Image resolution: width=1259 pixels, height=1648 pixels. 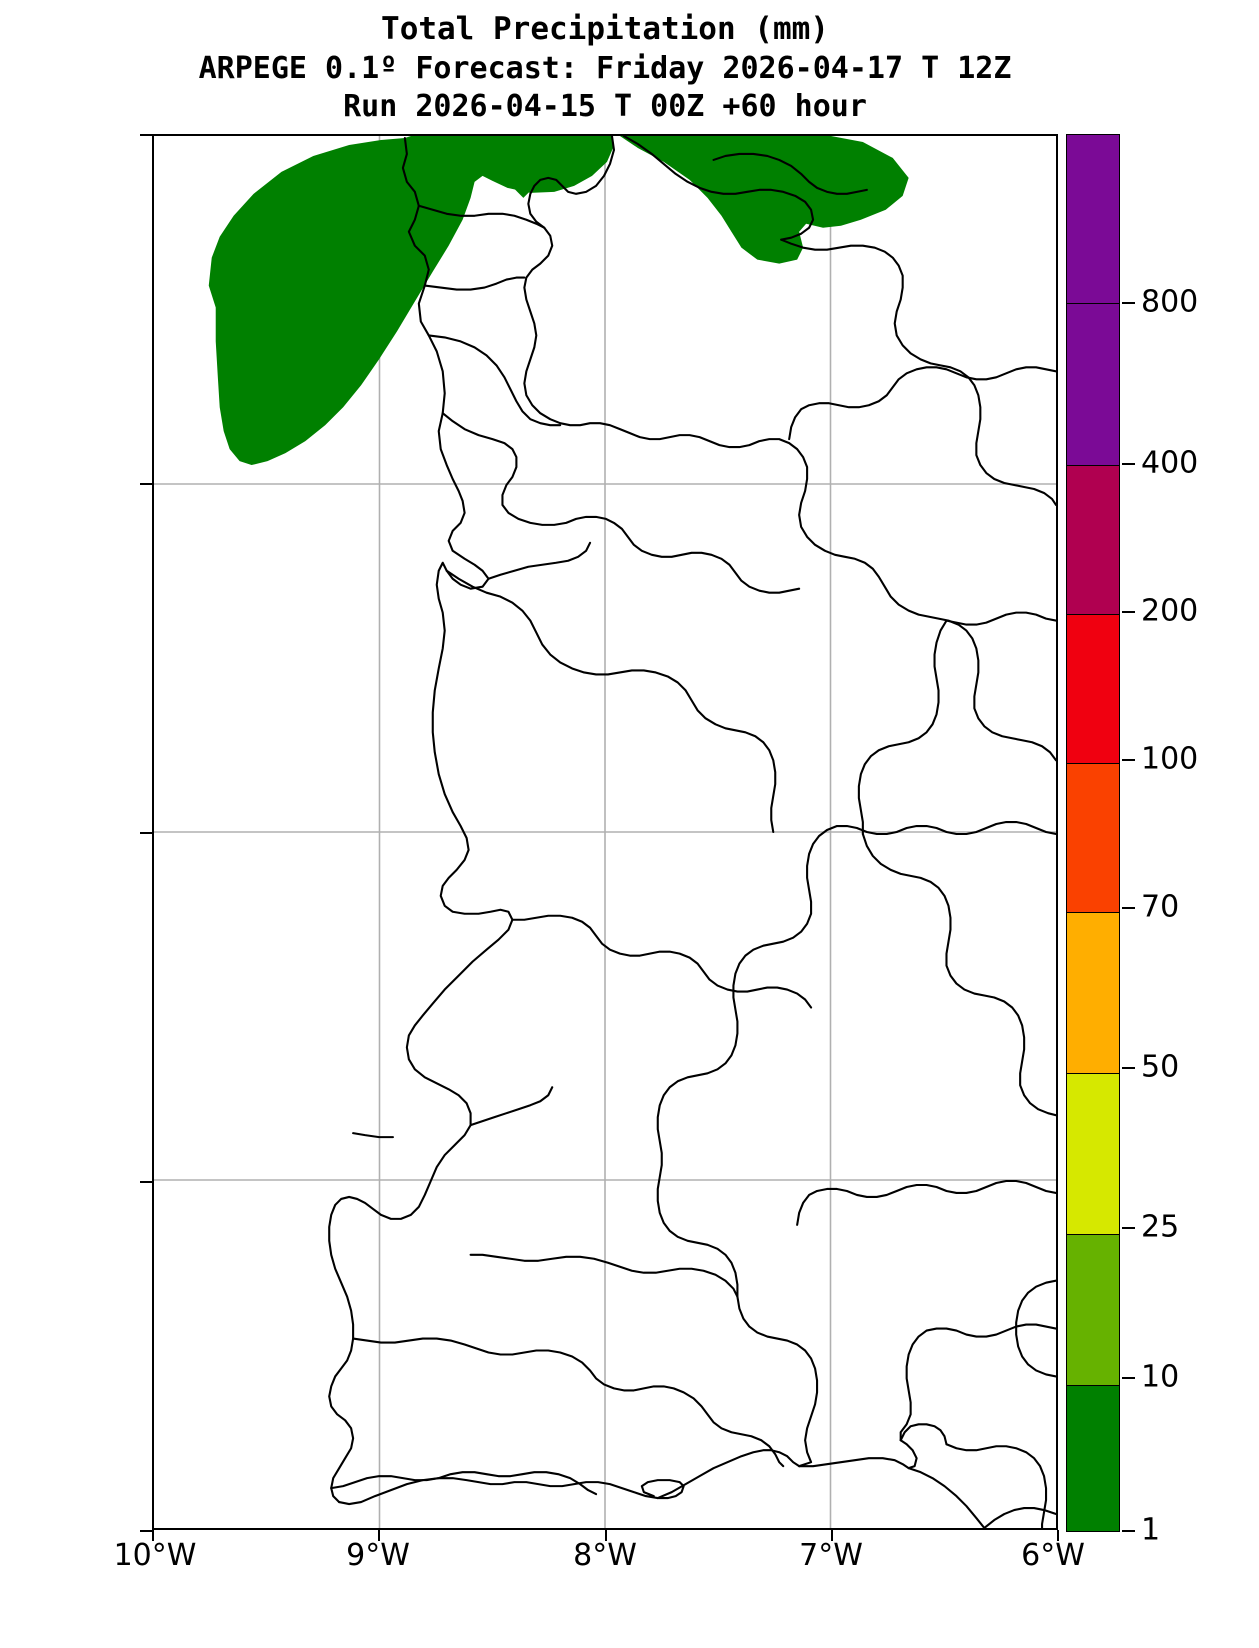 What do you see at coordinates (558, 301) in the screenshot?
I see `precipitation-shading-1-10mm` at bounding box center [558, 301].